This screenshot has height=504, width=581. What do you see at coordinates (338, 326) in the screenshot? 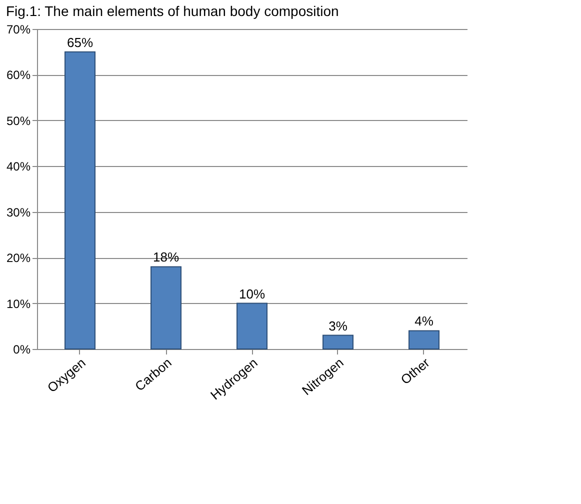
I see `data-label: 3%` at bounding box center [338, 326].